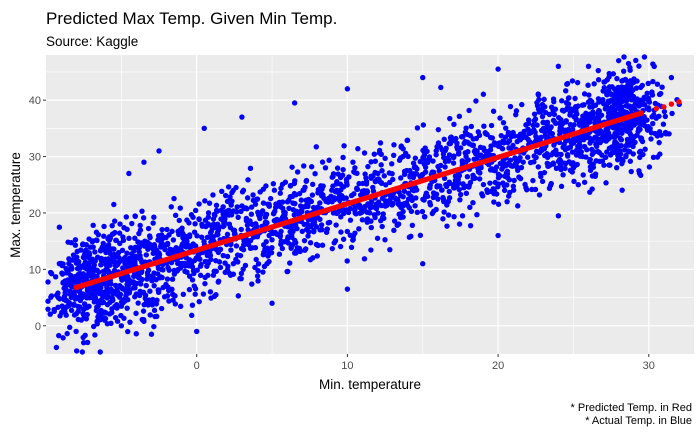 This screenshot has width=700, height=432. Describe the element at coordinates (498, 366) in the screenshot. I see `x-tick-label: 20` at that location.